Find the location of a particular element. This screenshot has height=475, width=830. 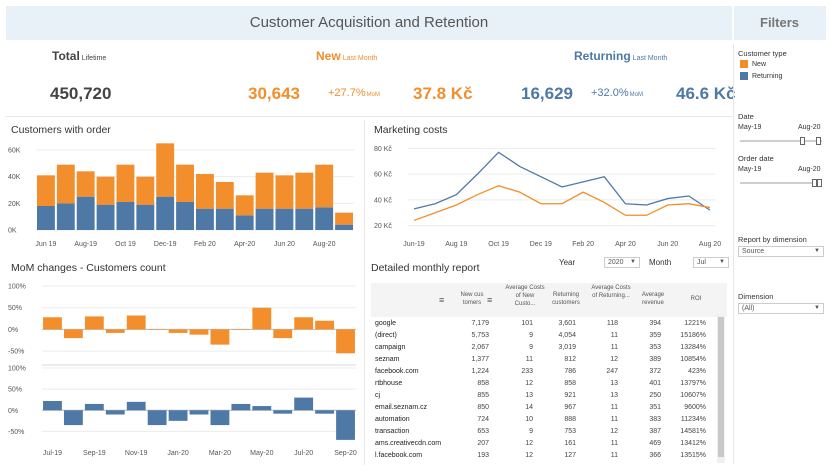

kpi-new-title: New Last Month is located at coordinates (346, 56).